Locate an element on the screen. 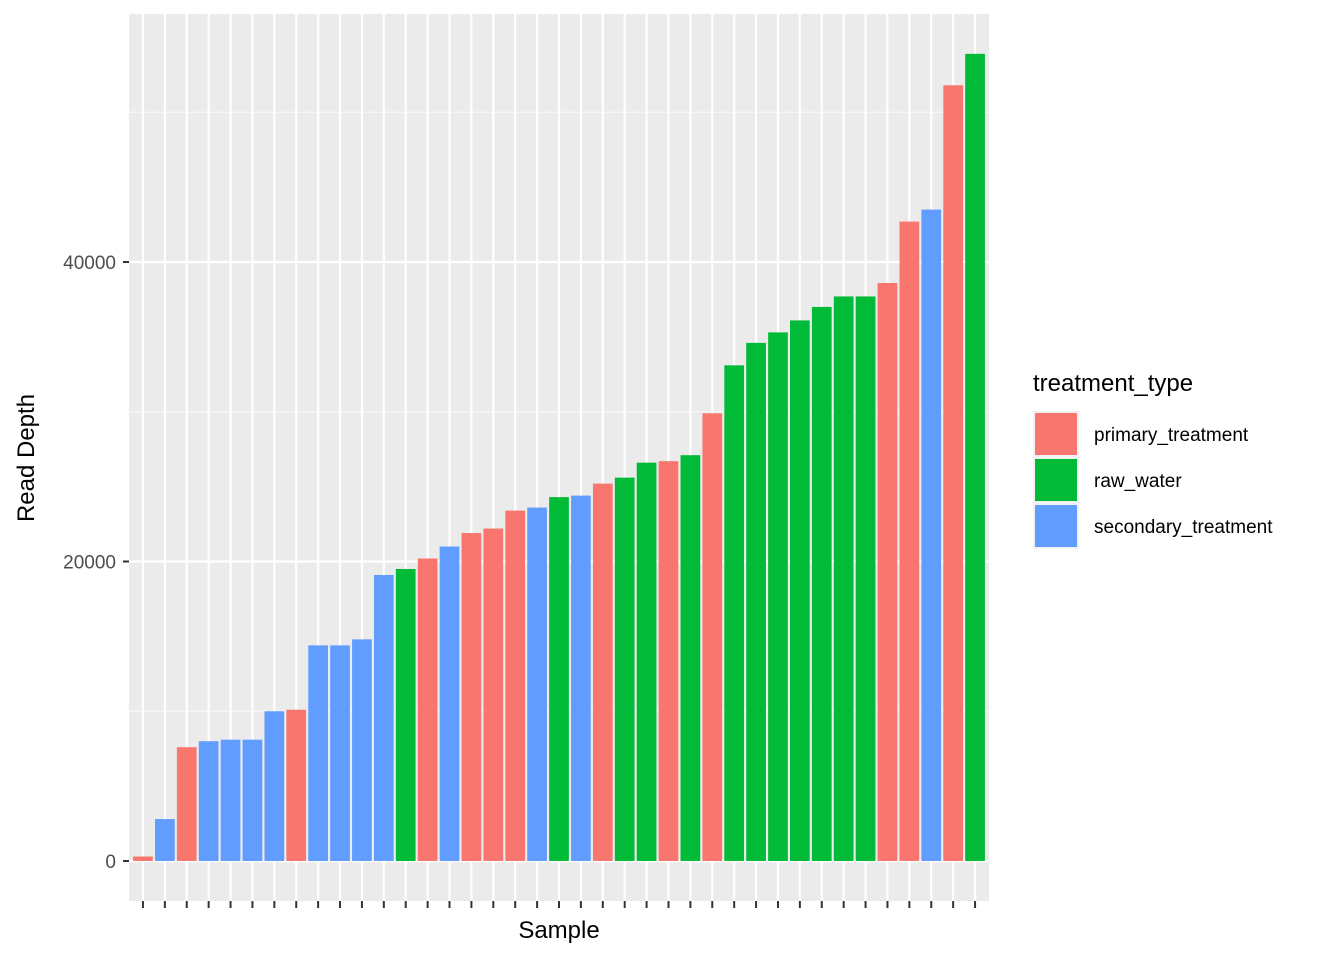  y-tick-label: 20000 is located at coordinates (89, 563).